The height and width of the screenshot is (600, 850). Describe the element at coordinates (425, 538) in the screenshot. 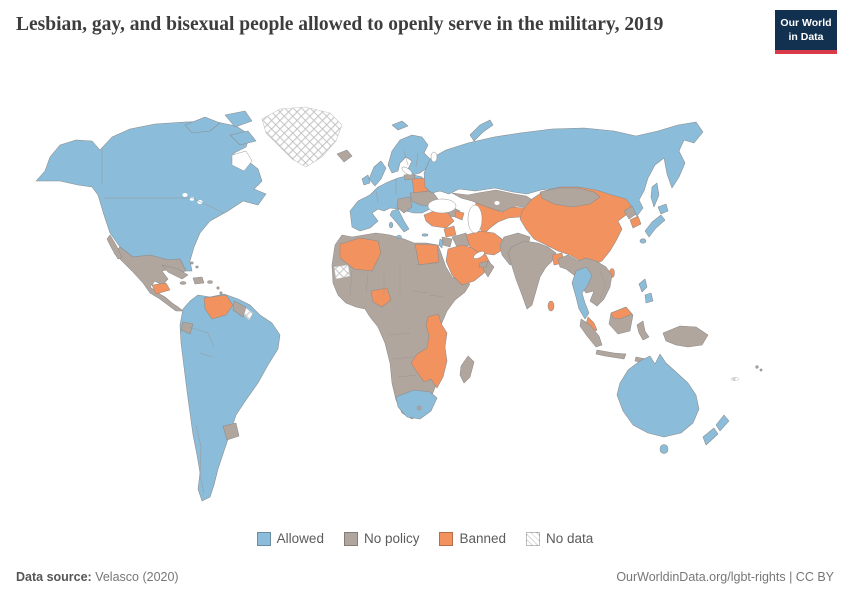

I see `map-legend: Allowed No policy Banned No data` at that location.